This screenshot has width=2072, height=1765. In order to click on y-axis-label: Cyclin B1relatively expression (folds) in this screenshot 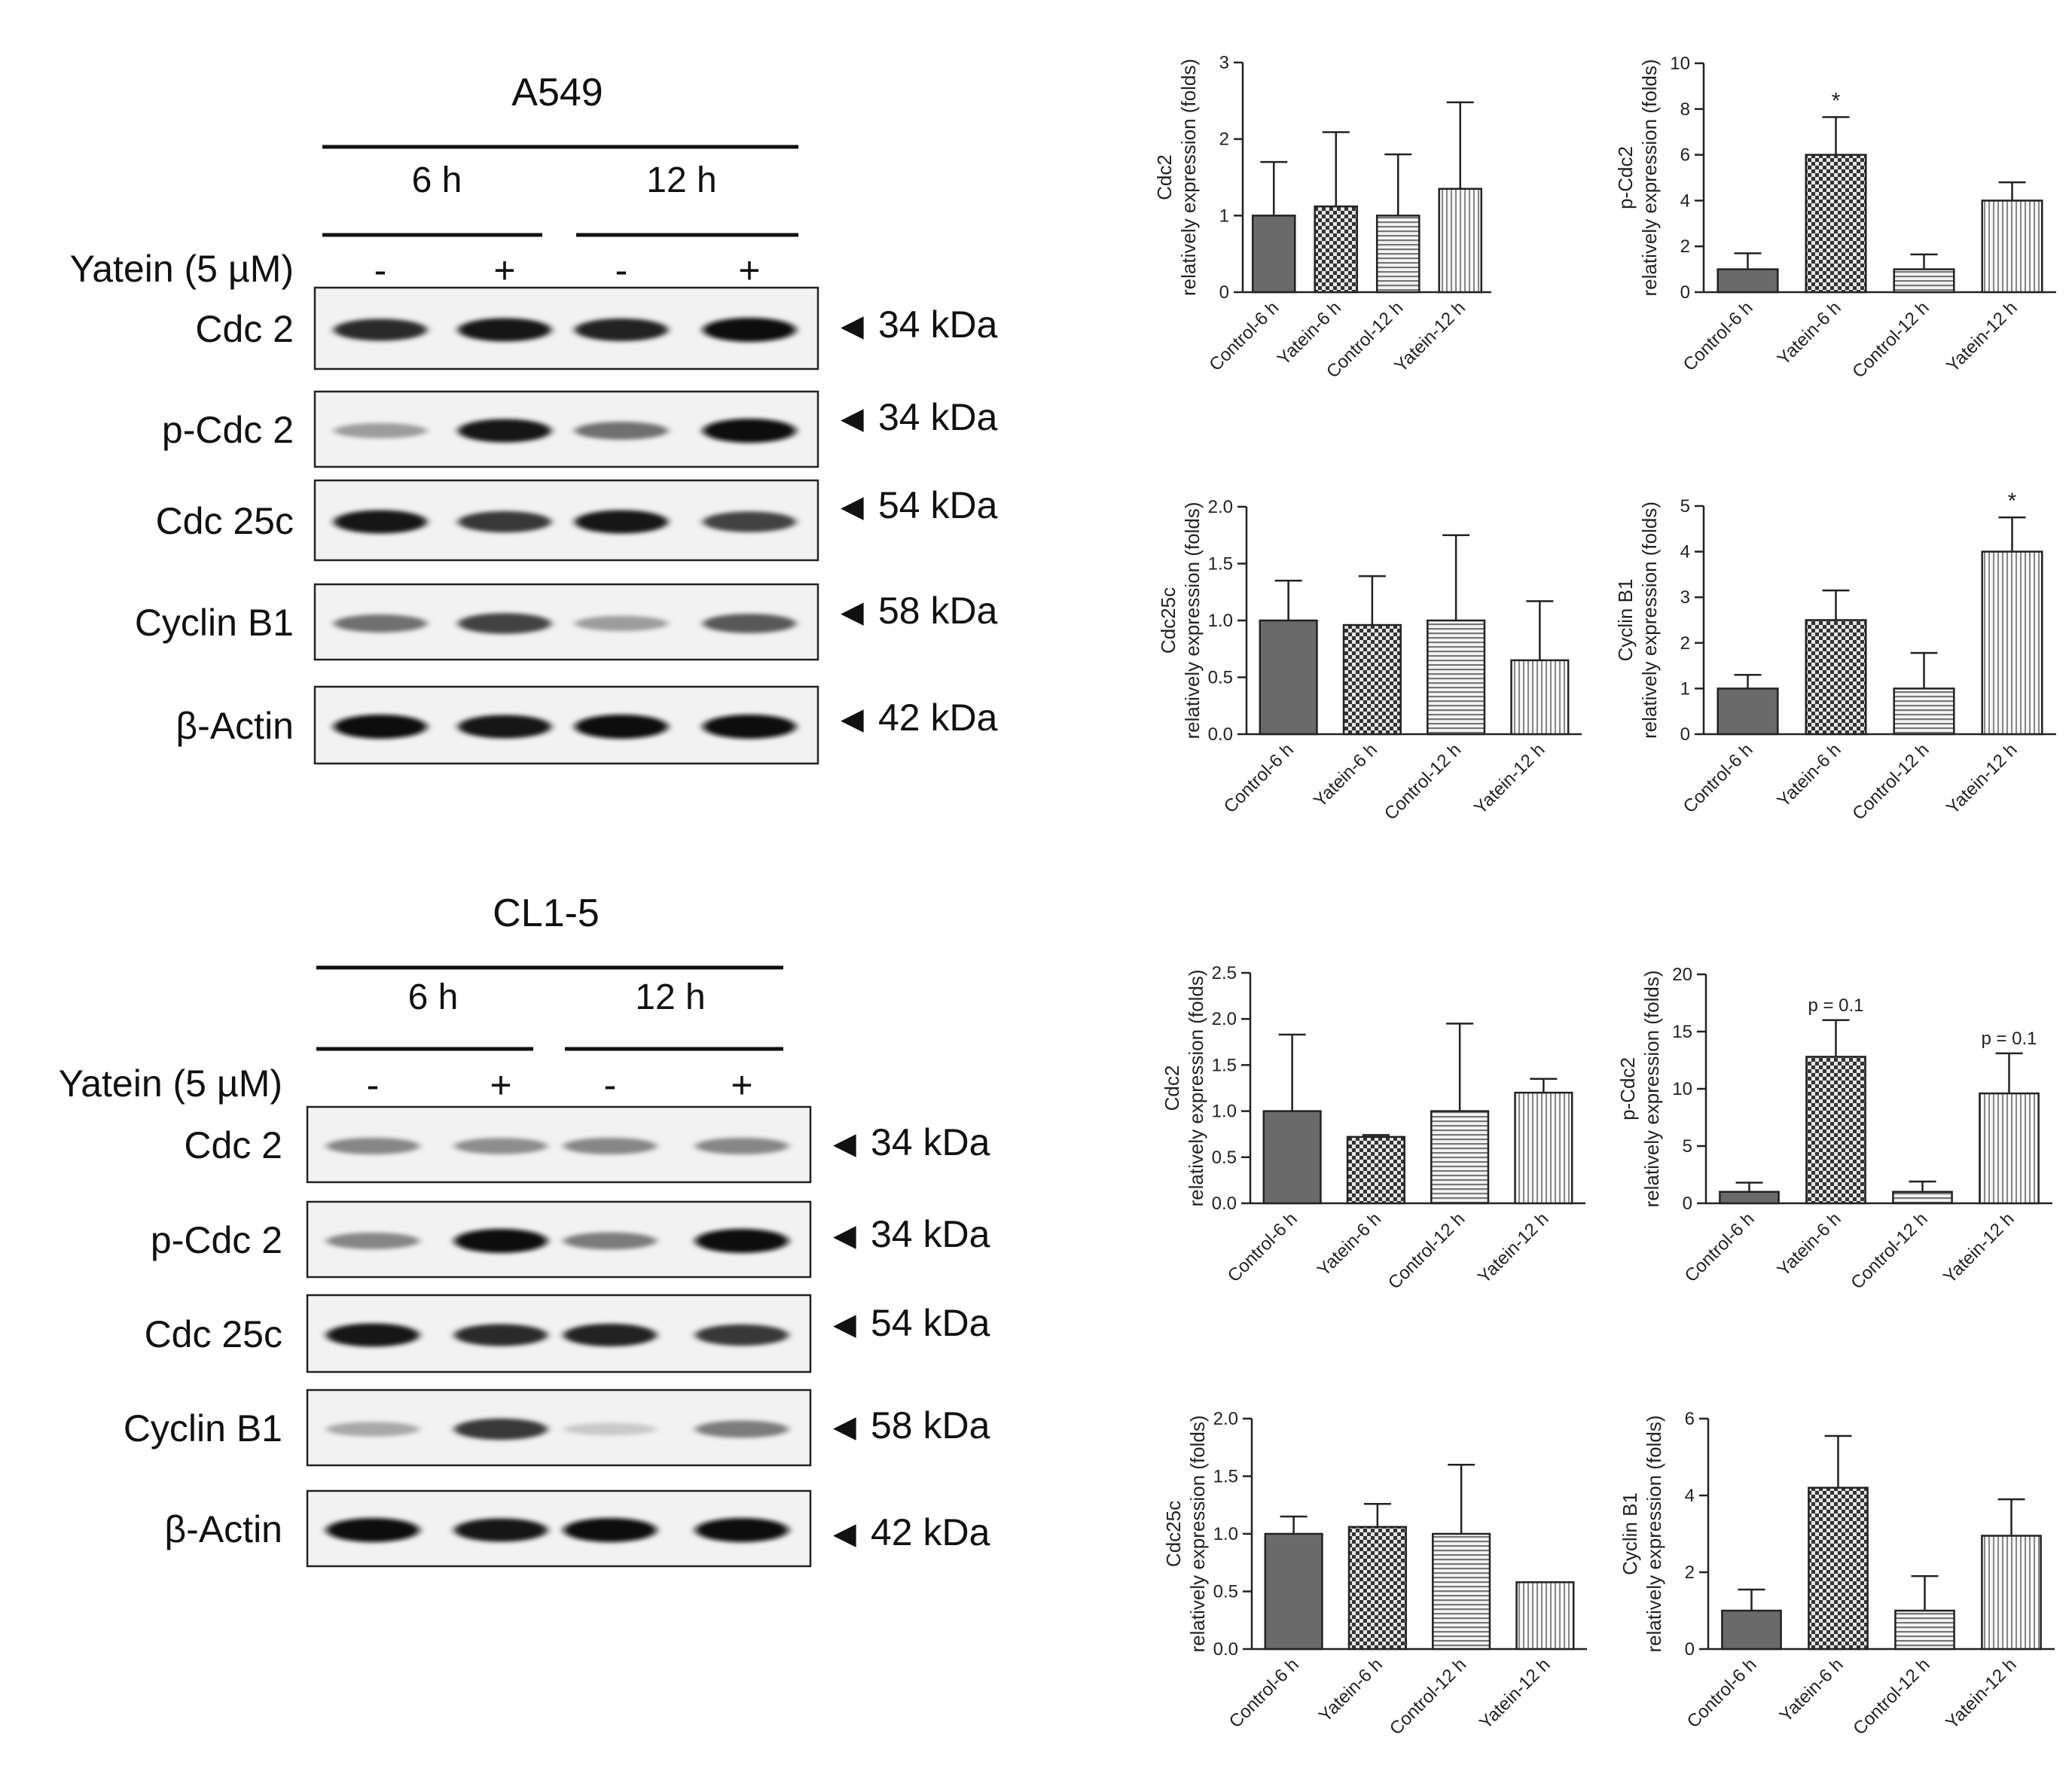, I will do `click(1642, 1533)`.